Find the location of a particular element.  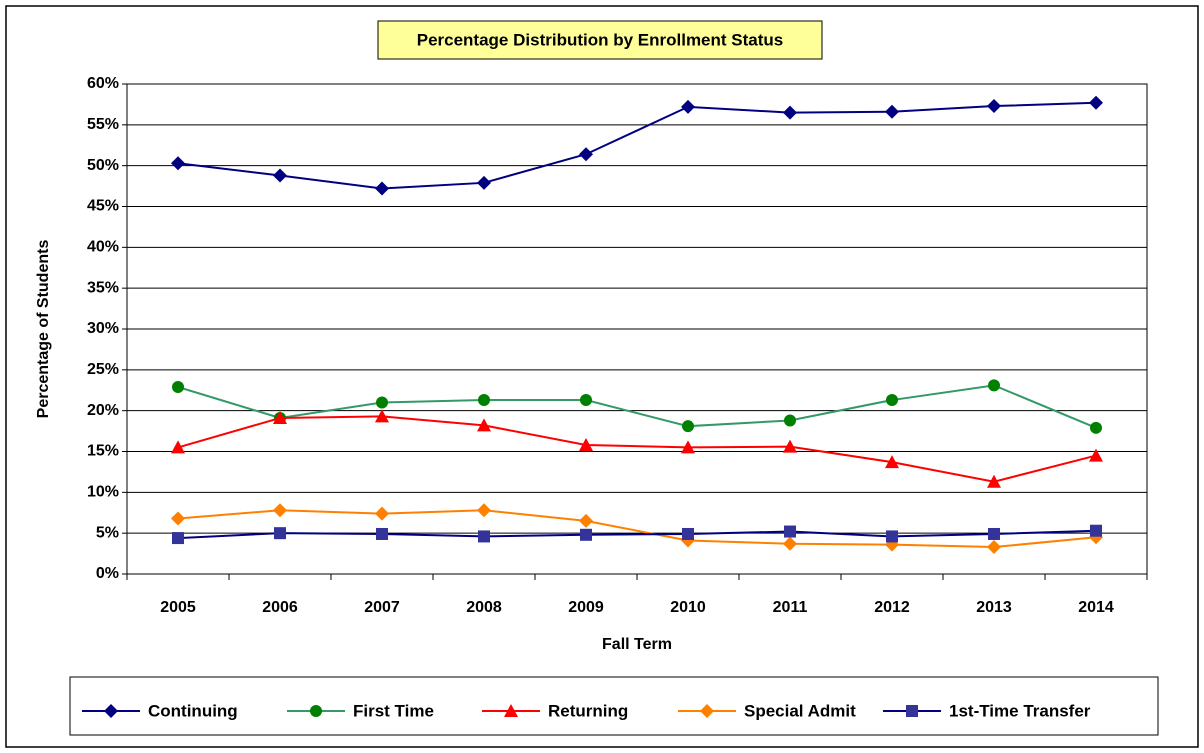

x-tick-label: 2011 is located at coordinates (790, 607).